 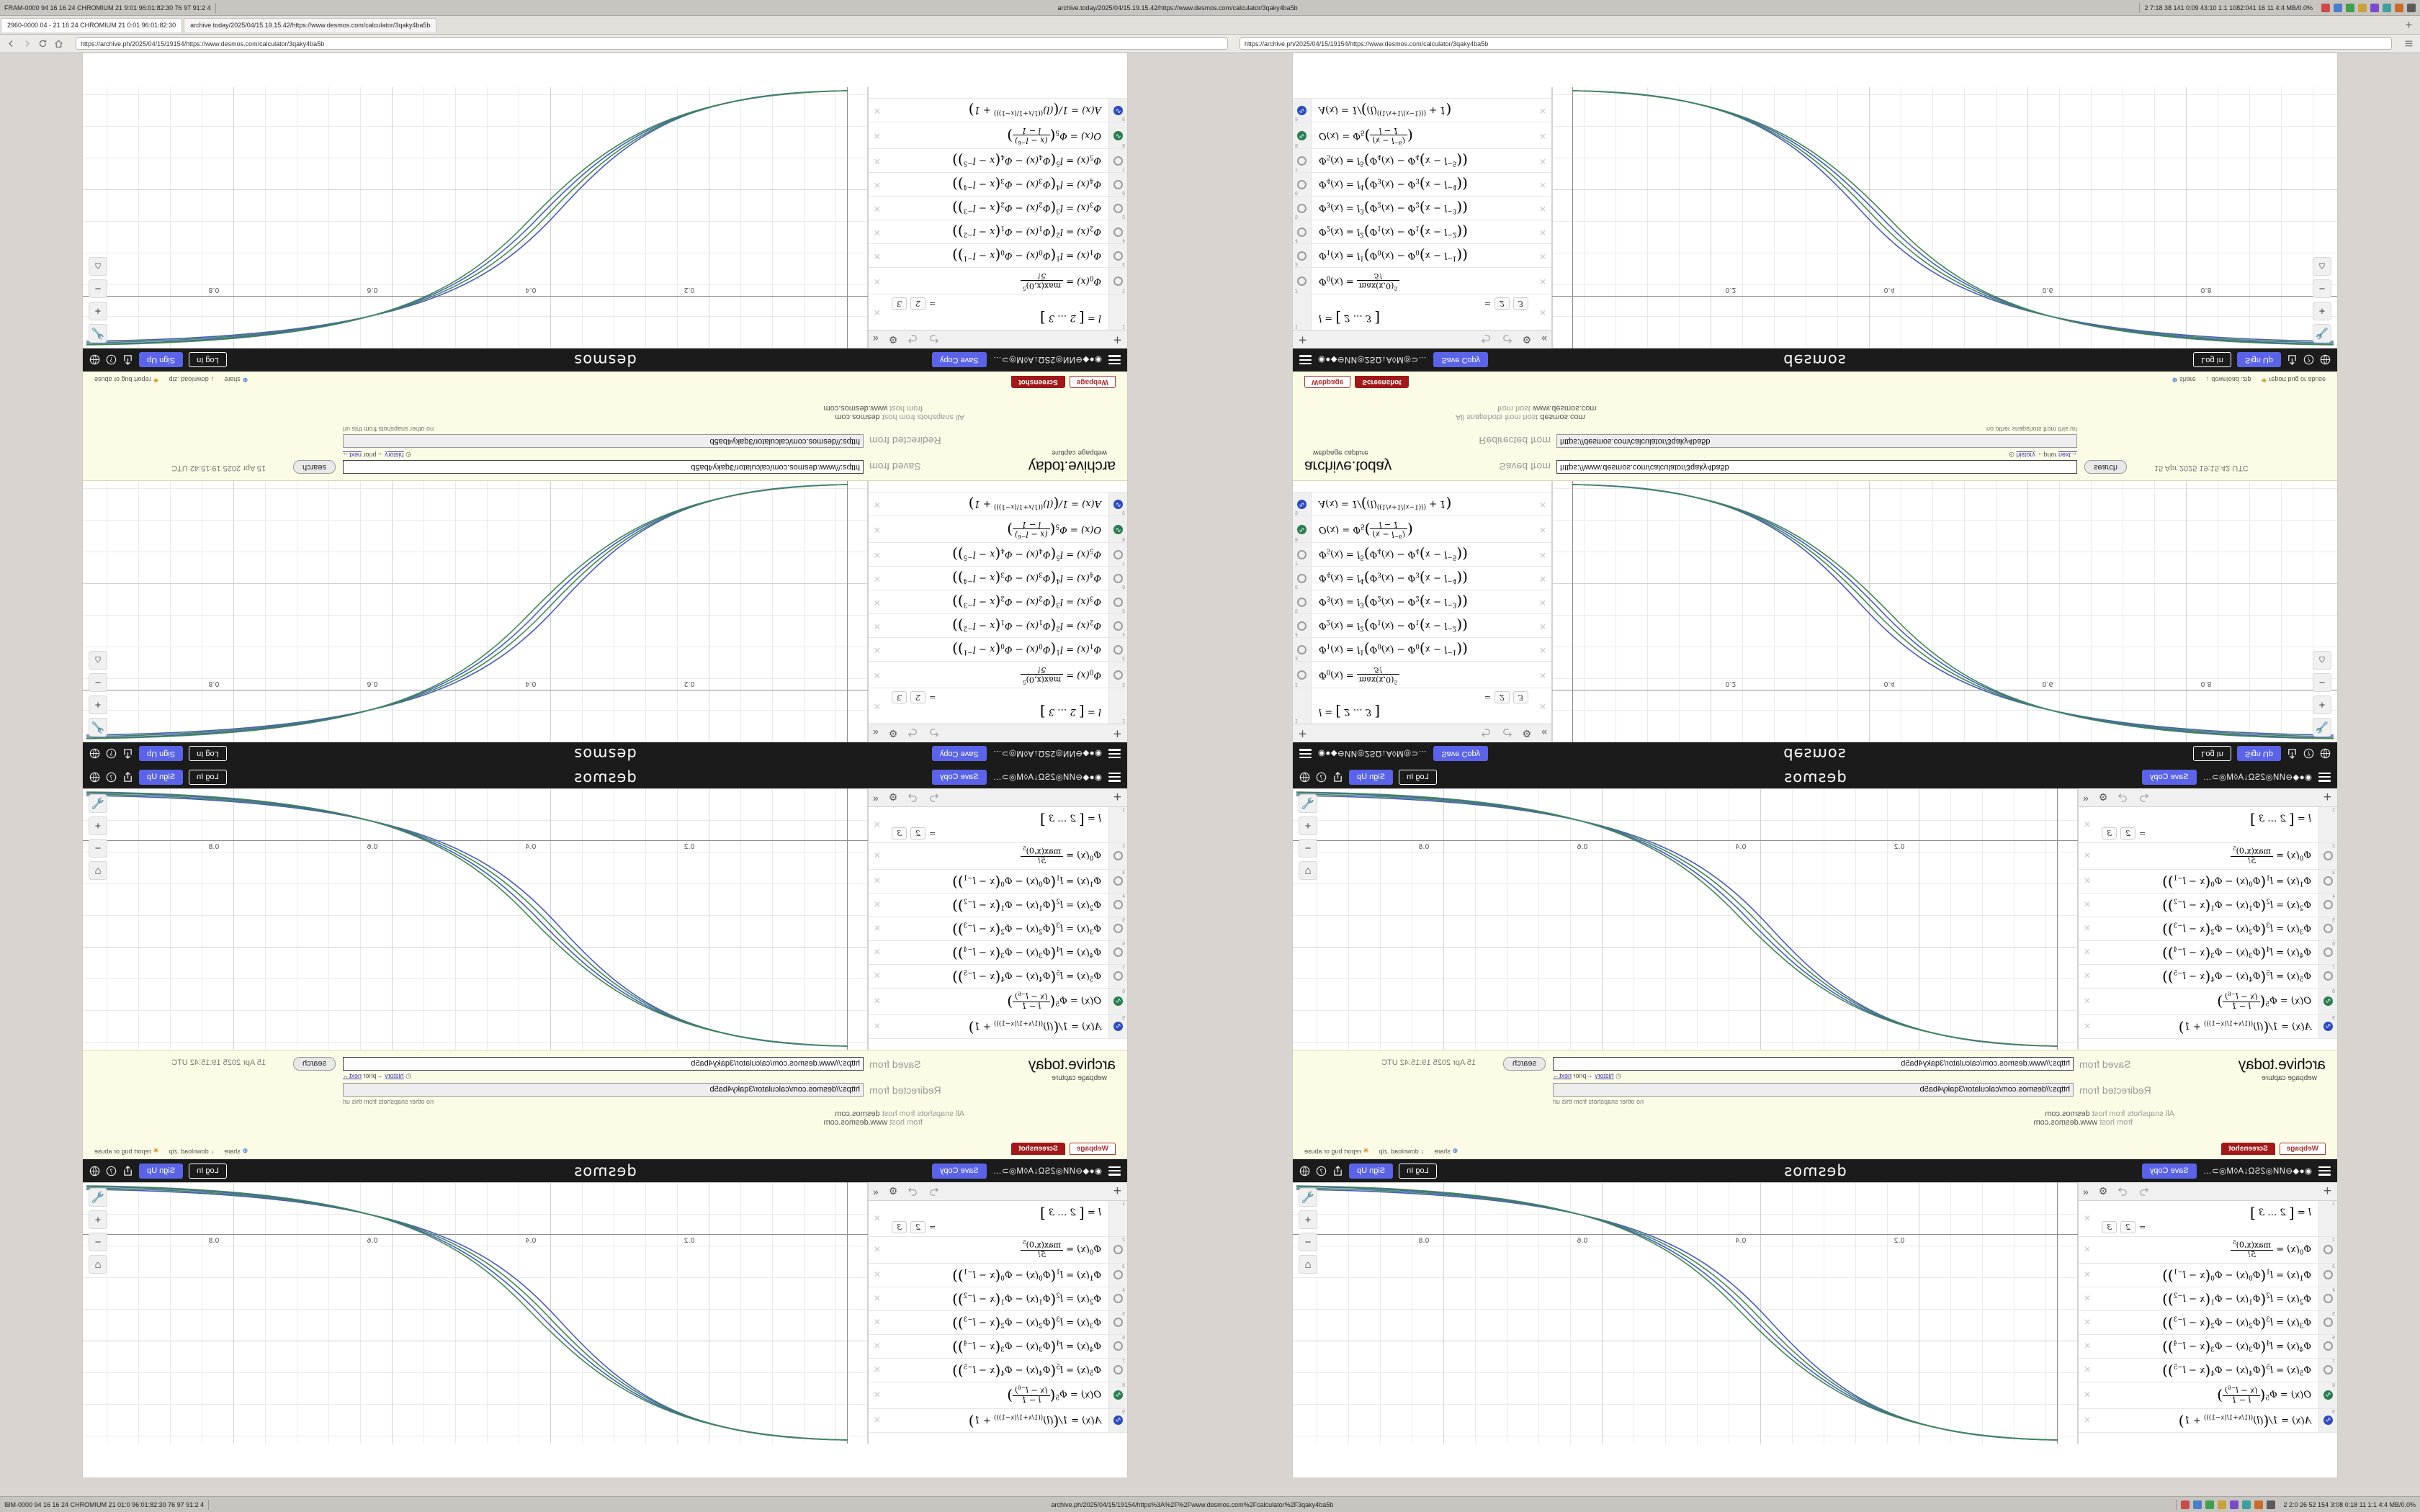 I want to click on tab-webpage: Webpage, so click(x=2302, y=1149).